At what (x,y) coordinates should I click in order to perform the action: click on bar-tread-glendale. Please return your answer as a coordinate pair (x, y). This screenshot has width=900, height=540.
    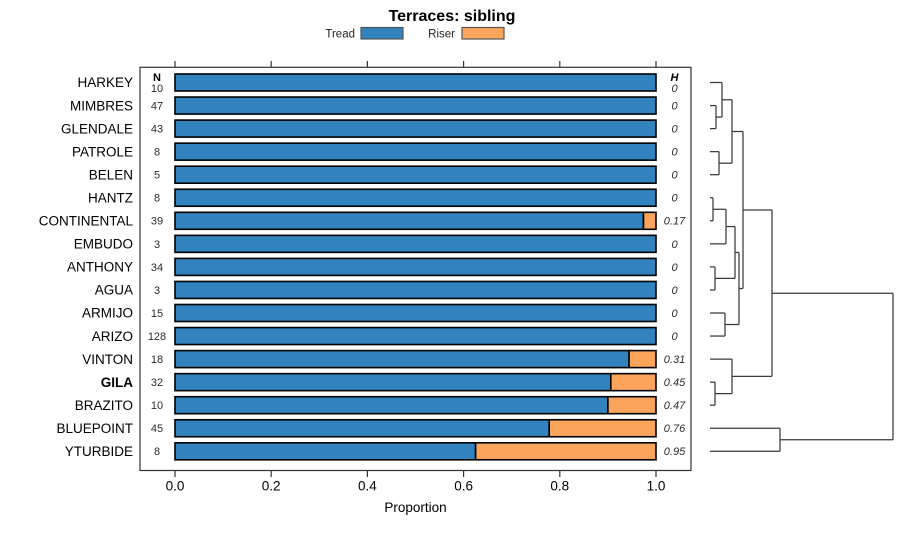
    Looking at the image, I should click on (415, 128).